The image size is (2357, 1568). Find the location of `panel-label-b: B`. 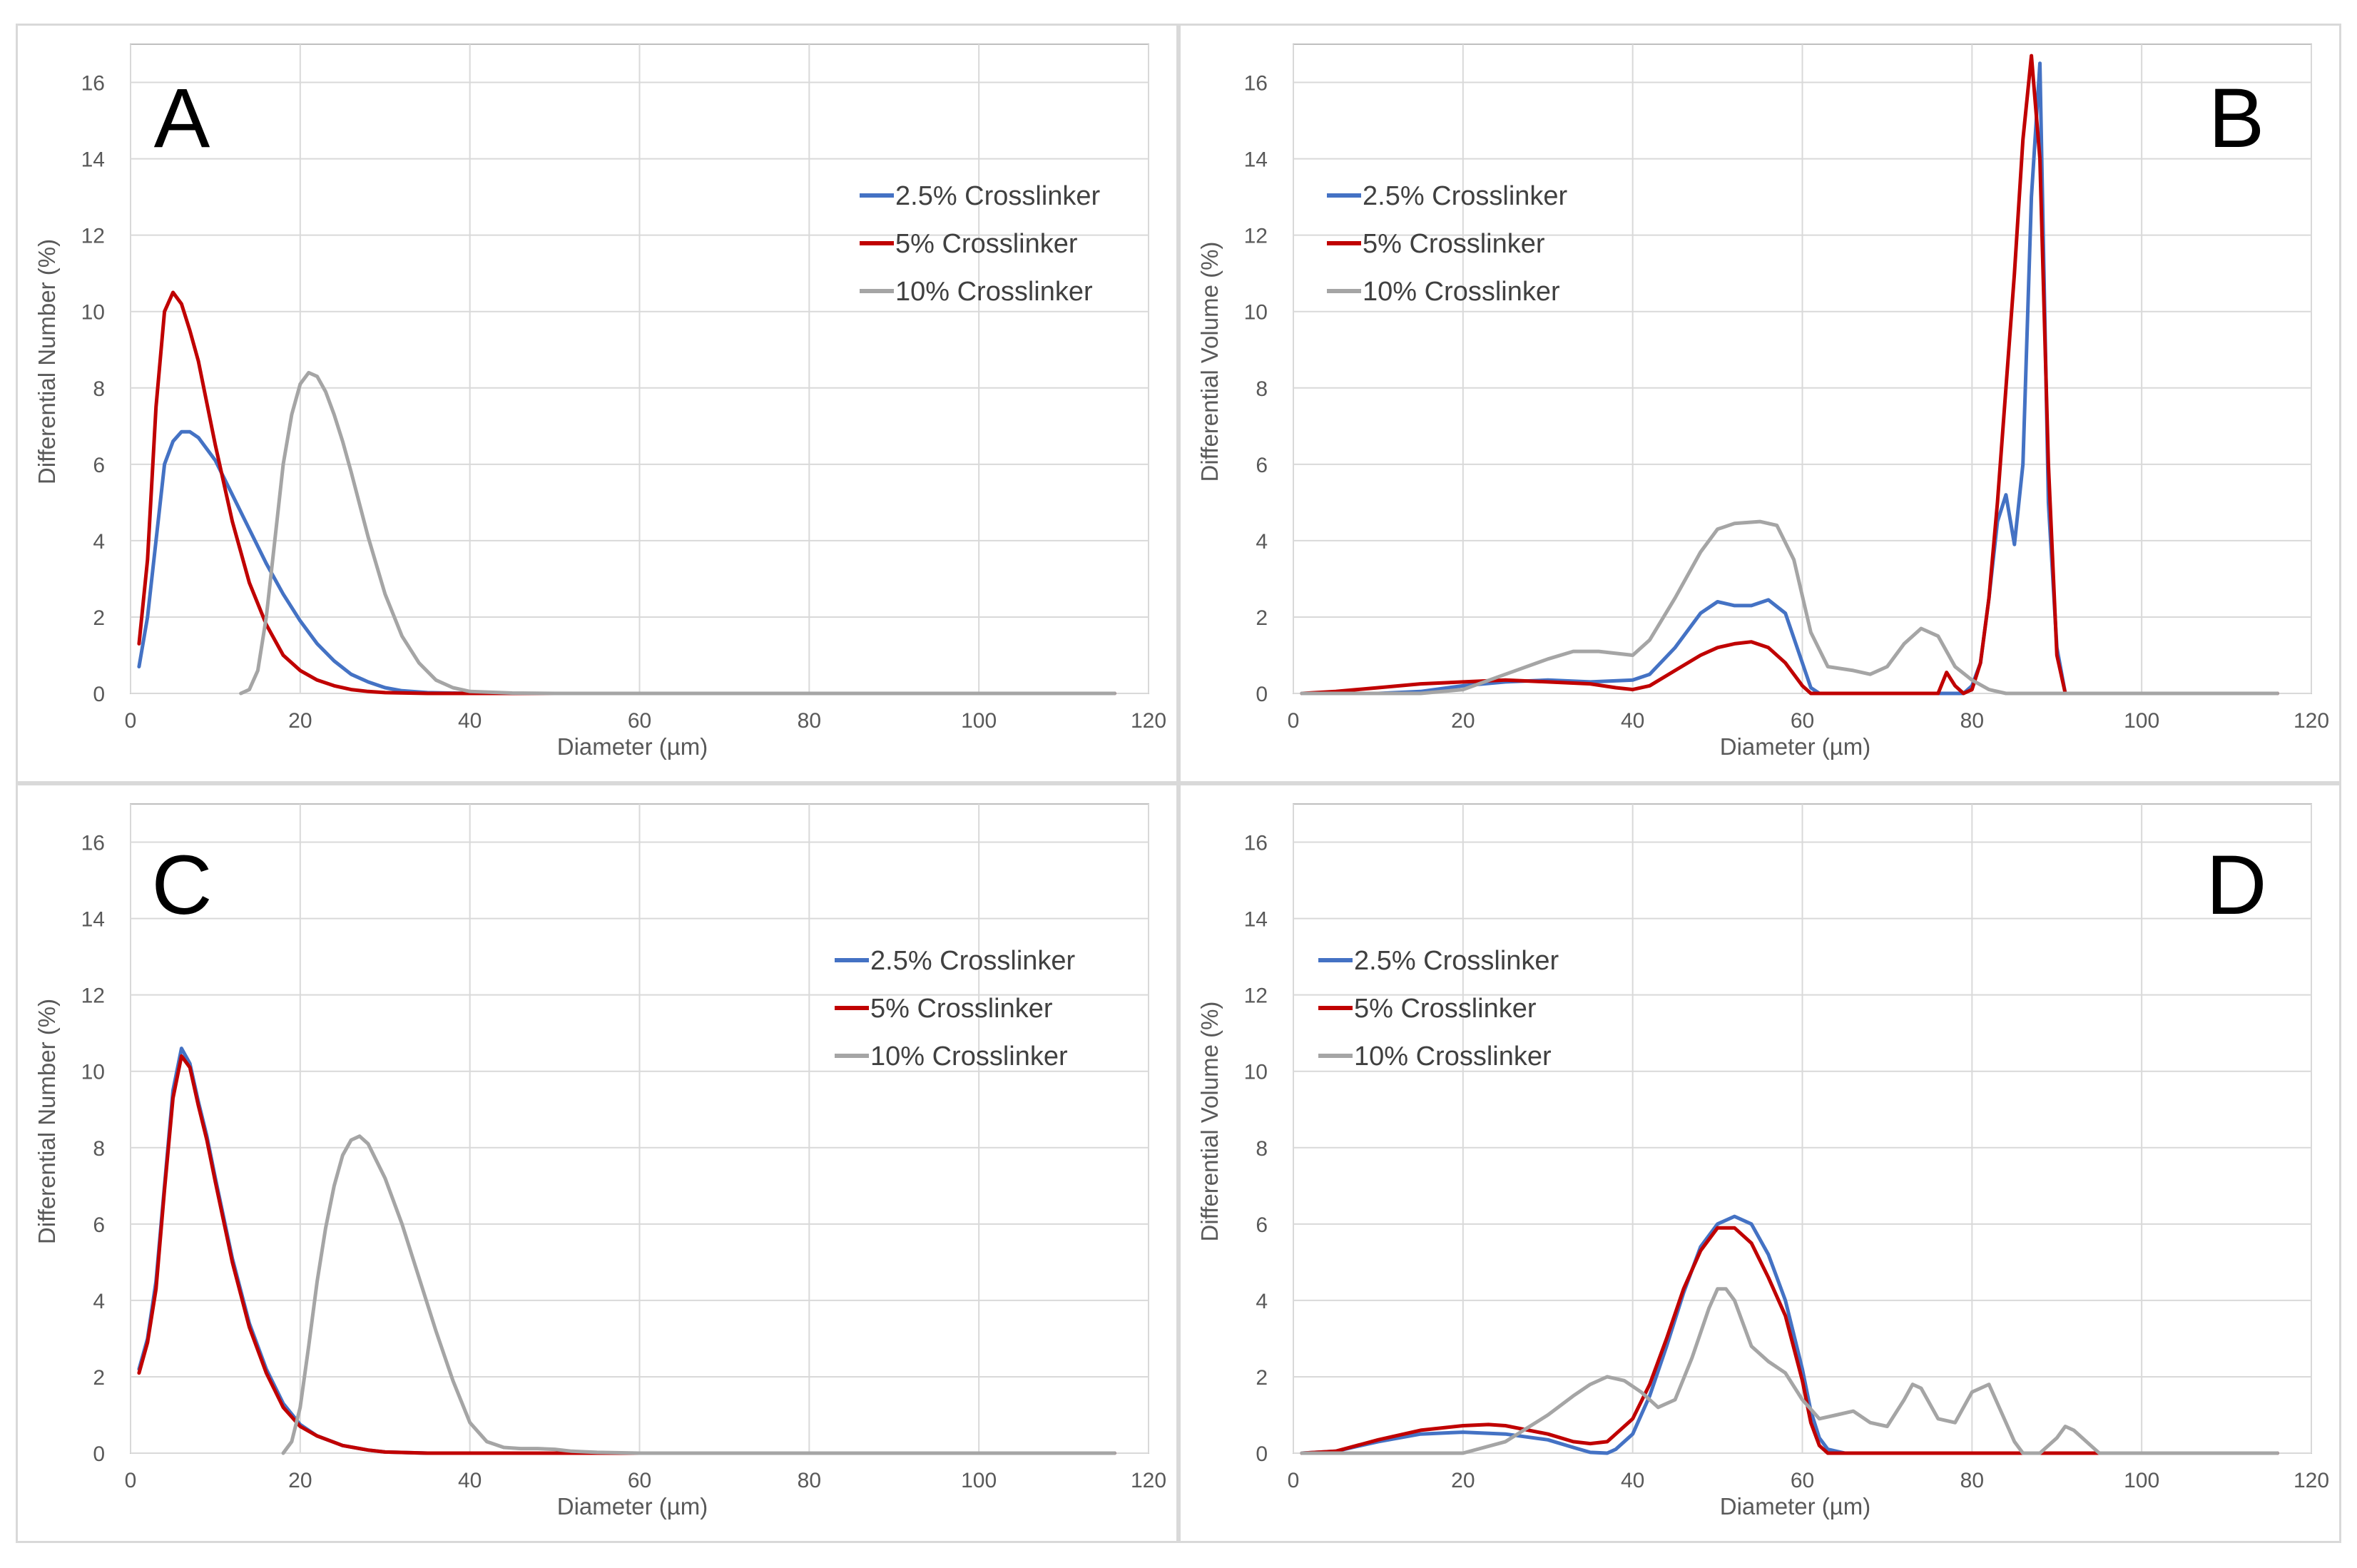

panel-label-b: B is located at coordinates (2237, 118).